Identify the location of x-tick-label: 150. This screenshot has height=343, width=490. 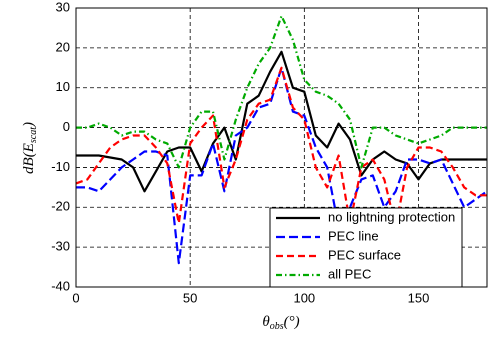
(419, 297).